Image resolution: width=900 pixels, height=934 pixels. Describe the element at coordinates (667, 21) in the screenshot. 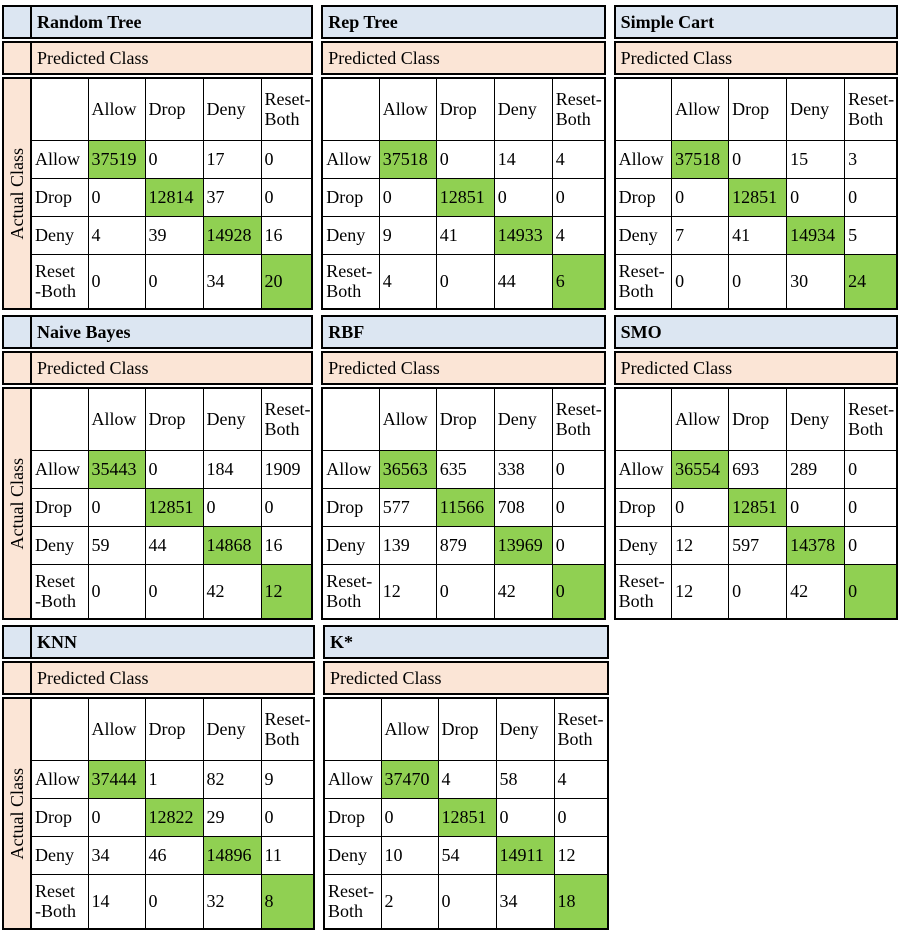

I see `panel-title: Simple Cart` at that location.